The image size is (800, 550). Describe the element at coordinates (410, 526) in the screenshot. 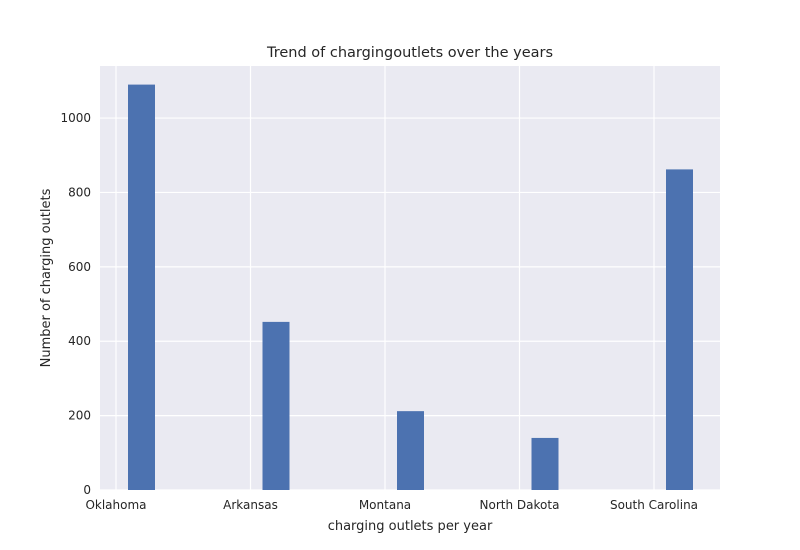

I see `x-axis-title: charging outlets per year` at that location.